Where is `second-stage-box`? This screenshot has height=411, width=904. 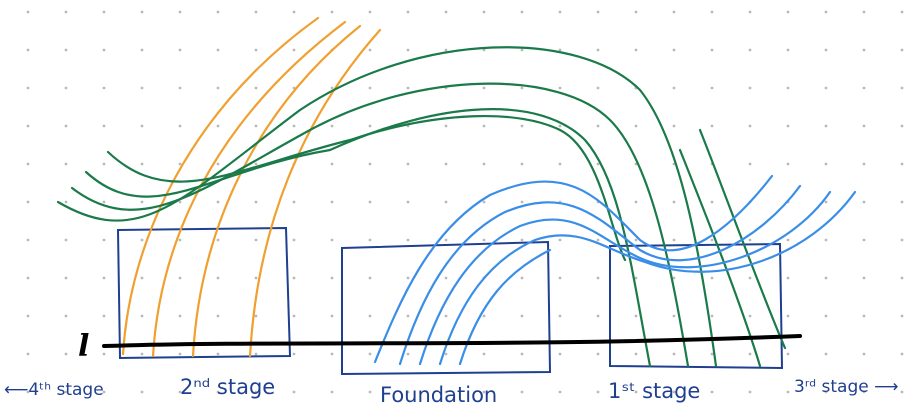 second-stage-box is located at coordinates (204, 293).